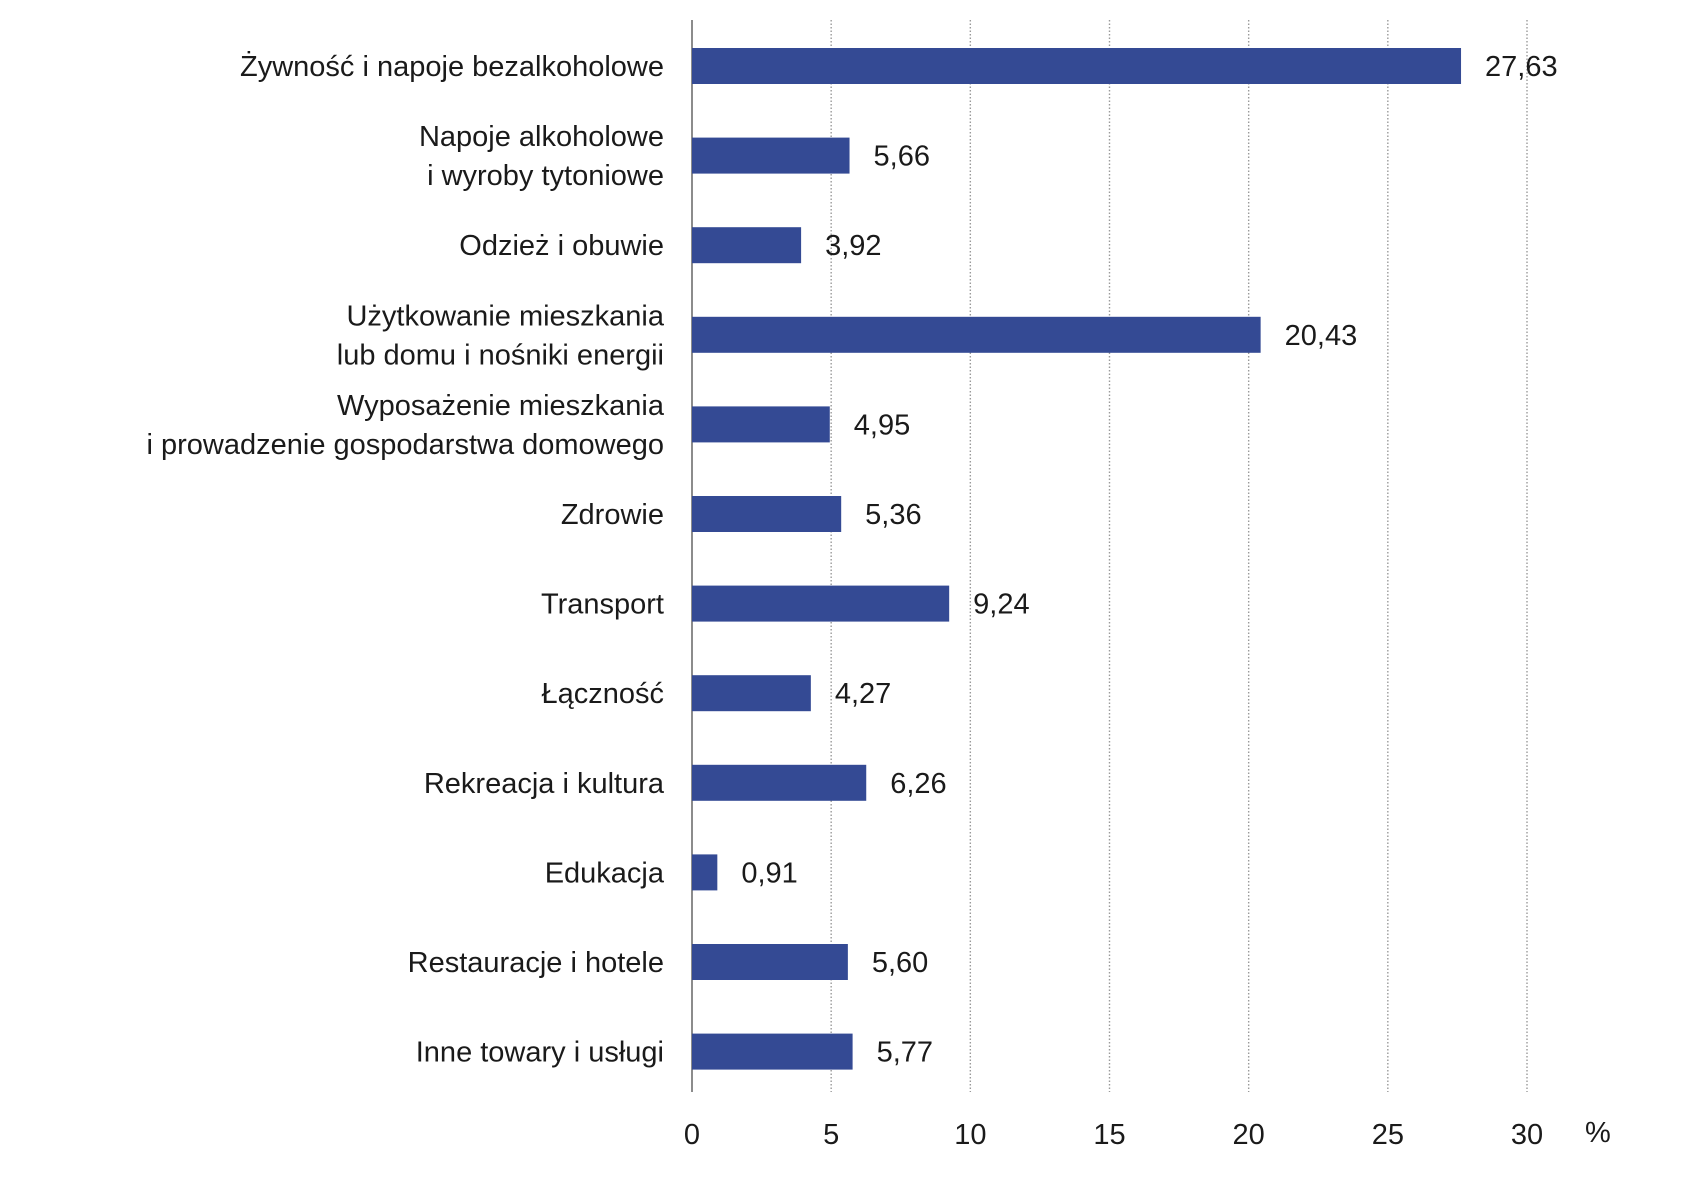  I want to click on category-label-10: Edukacja, so click(605, 873).